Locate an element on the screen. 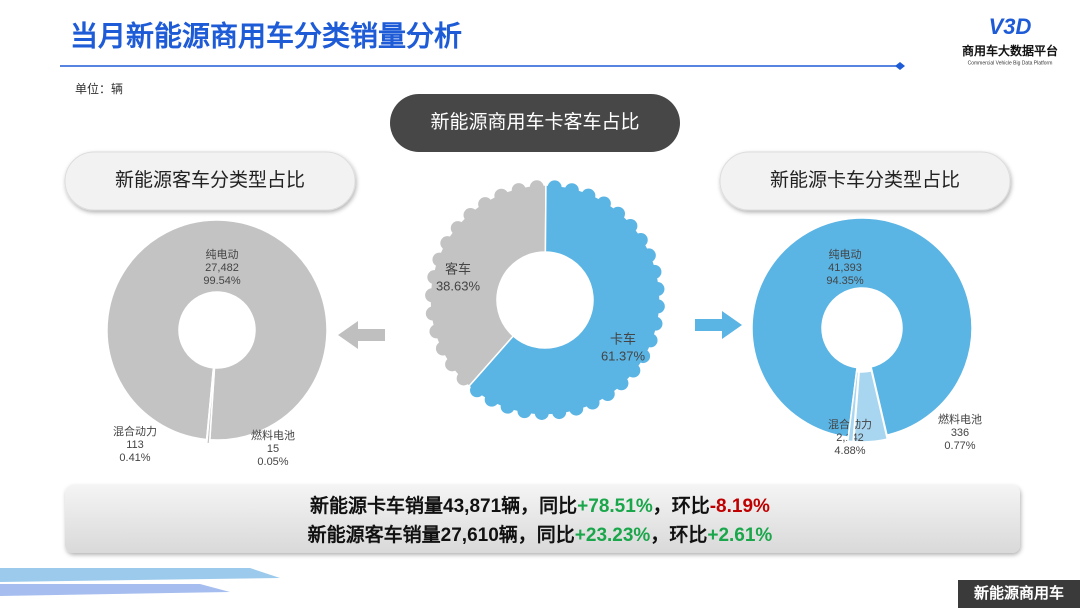  slide-title: 当月新能源商用车分类销量分析 is located at coordinates (266, 35).